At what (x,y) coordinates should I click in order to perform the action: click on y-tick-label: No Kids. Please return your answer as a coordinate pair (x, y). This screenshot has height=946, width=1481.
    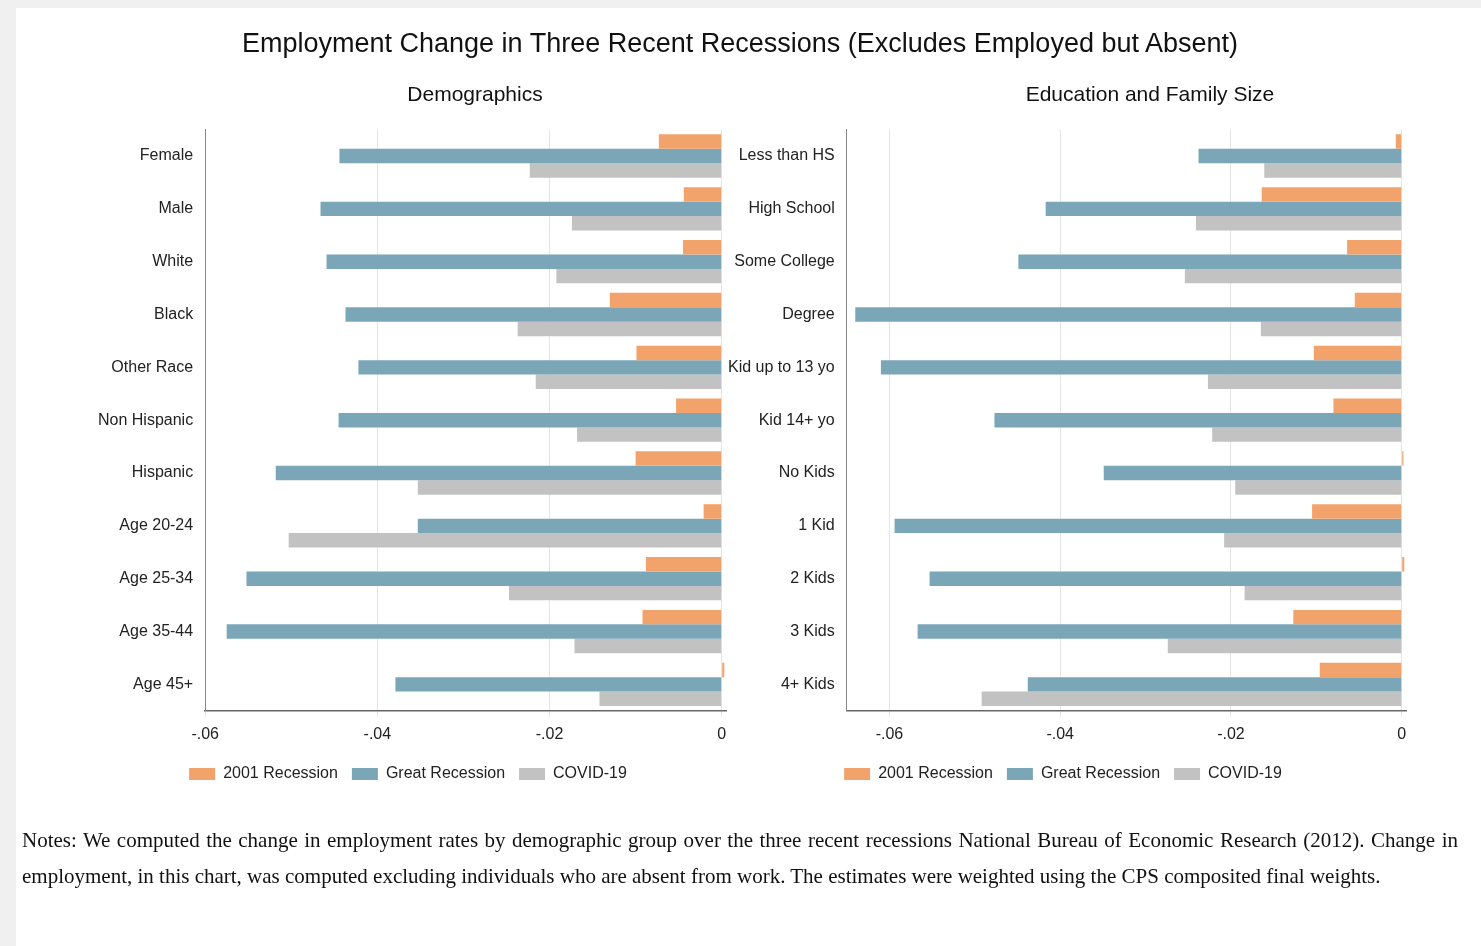
    Looking at the image, I should click on (806, 472).